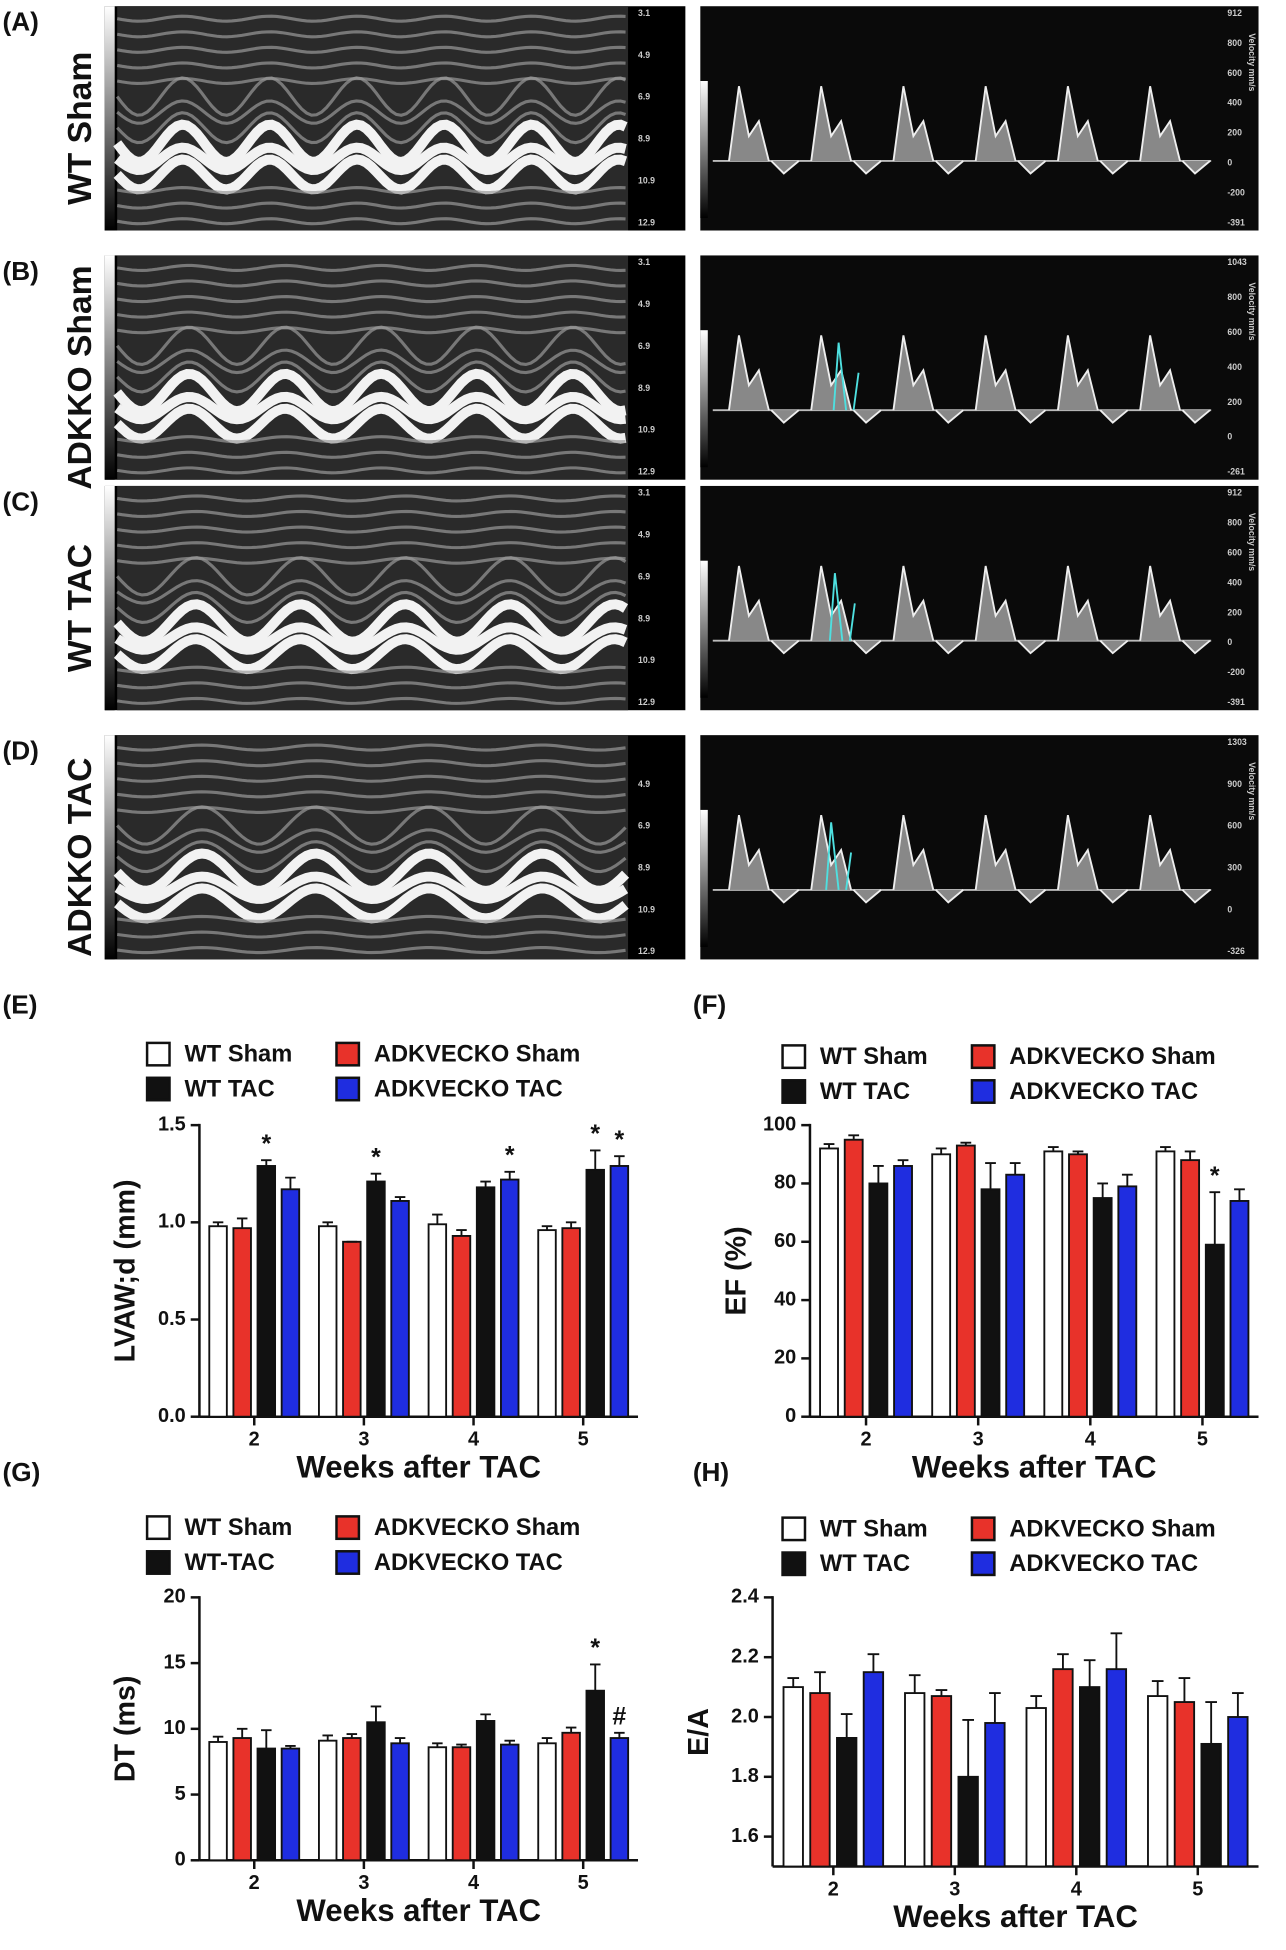 This screenshot has width=1286, height=1950. What do you see at coordinates (785, 1358) in the screenshot?
I see `y-tick-label: 20` at bounding box center [785, 1358].